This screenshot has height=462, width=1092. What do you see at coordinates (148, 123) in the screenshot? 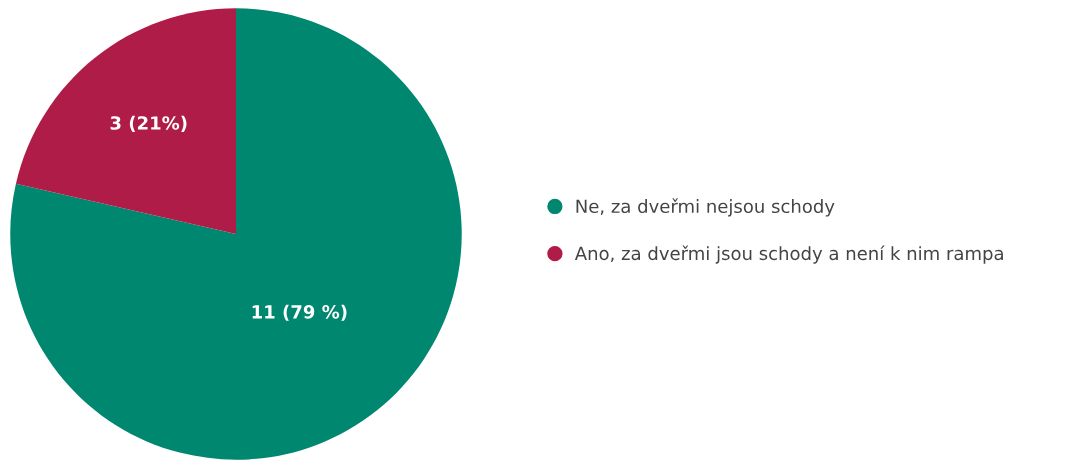
I see `data-label: 3 (21%)` at bounding box center [148, 123].